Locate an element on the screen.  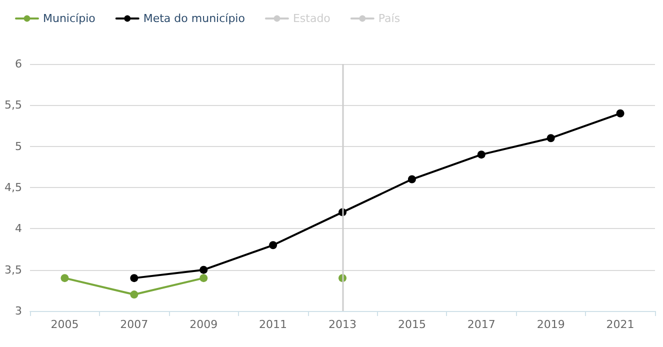
x-tick-label: 2013 is located at coordinates (342, 324).